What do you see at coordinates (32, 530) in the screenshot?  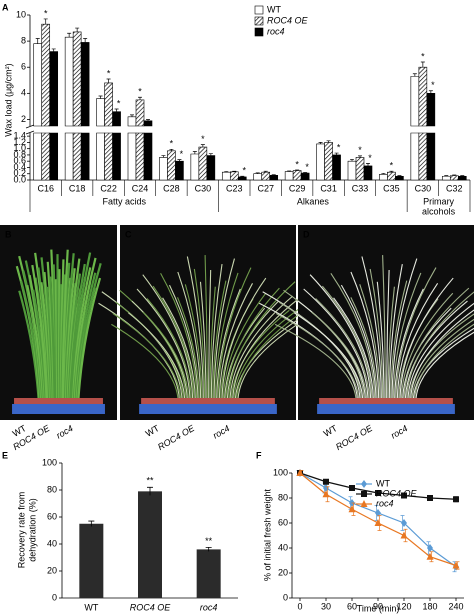 I see `y-axis-label: dehydration (%)` at bounding box center [32, 530].